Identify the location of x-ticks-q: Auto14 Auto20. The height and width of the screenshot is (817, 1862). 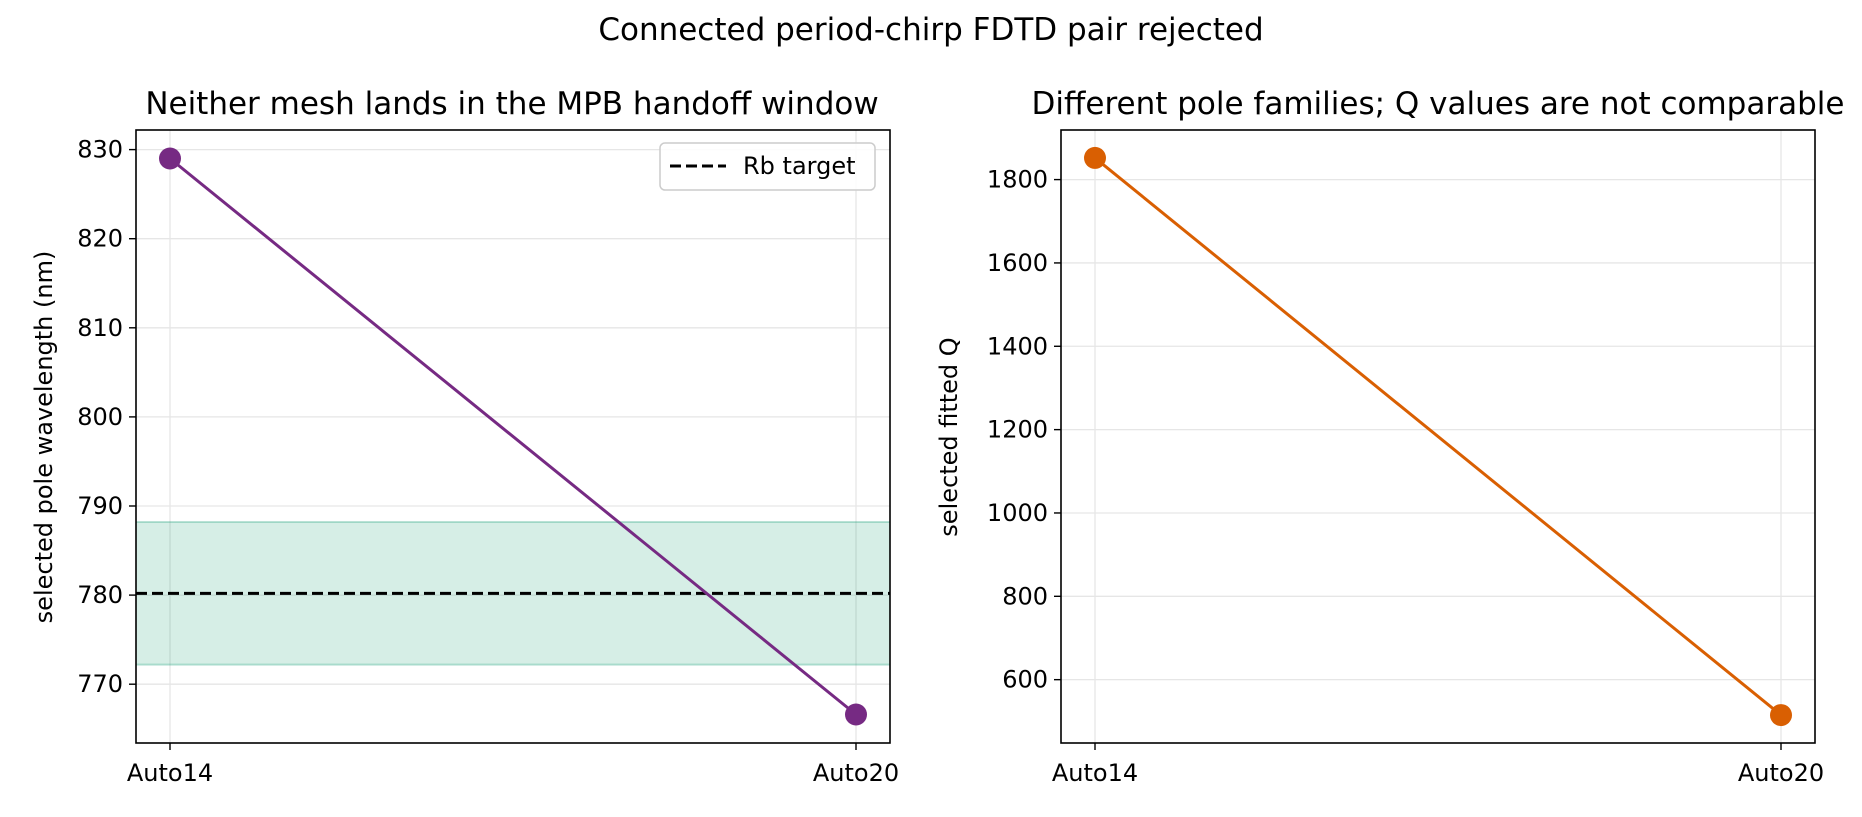
(1438, 765).